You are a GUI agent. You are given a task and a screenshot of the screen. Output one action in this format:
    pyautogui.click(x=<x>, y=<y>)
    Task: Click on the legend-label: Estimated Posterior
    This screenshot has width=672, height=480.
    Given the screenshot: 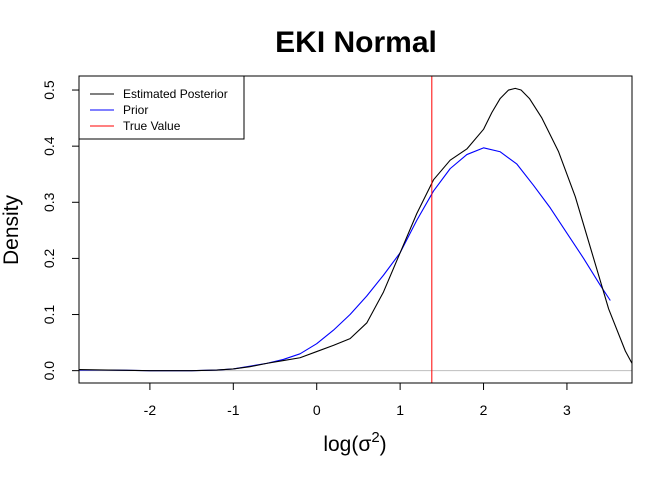 What is the action you would take?
    pyautogui.click(x=175, y=94)
    